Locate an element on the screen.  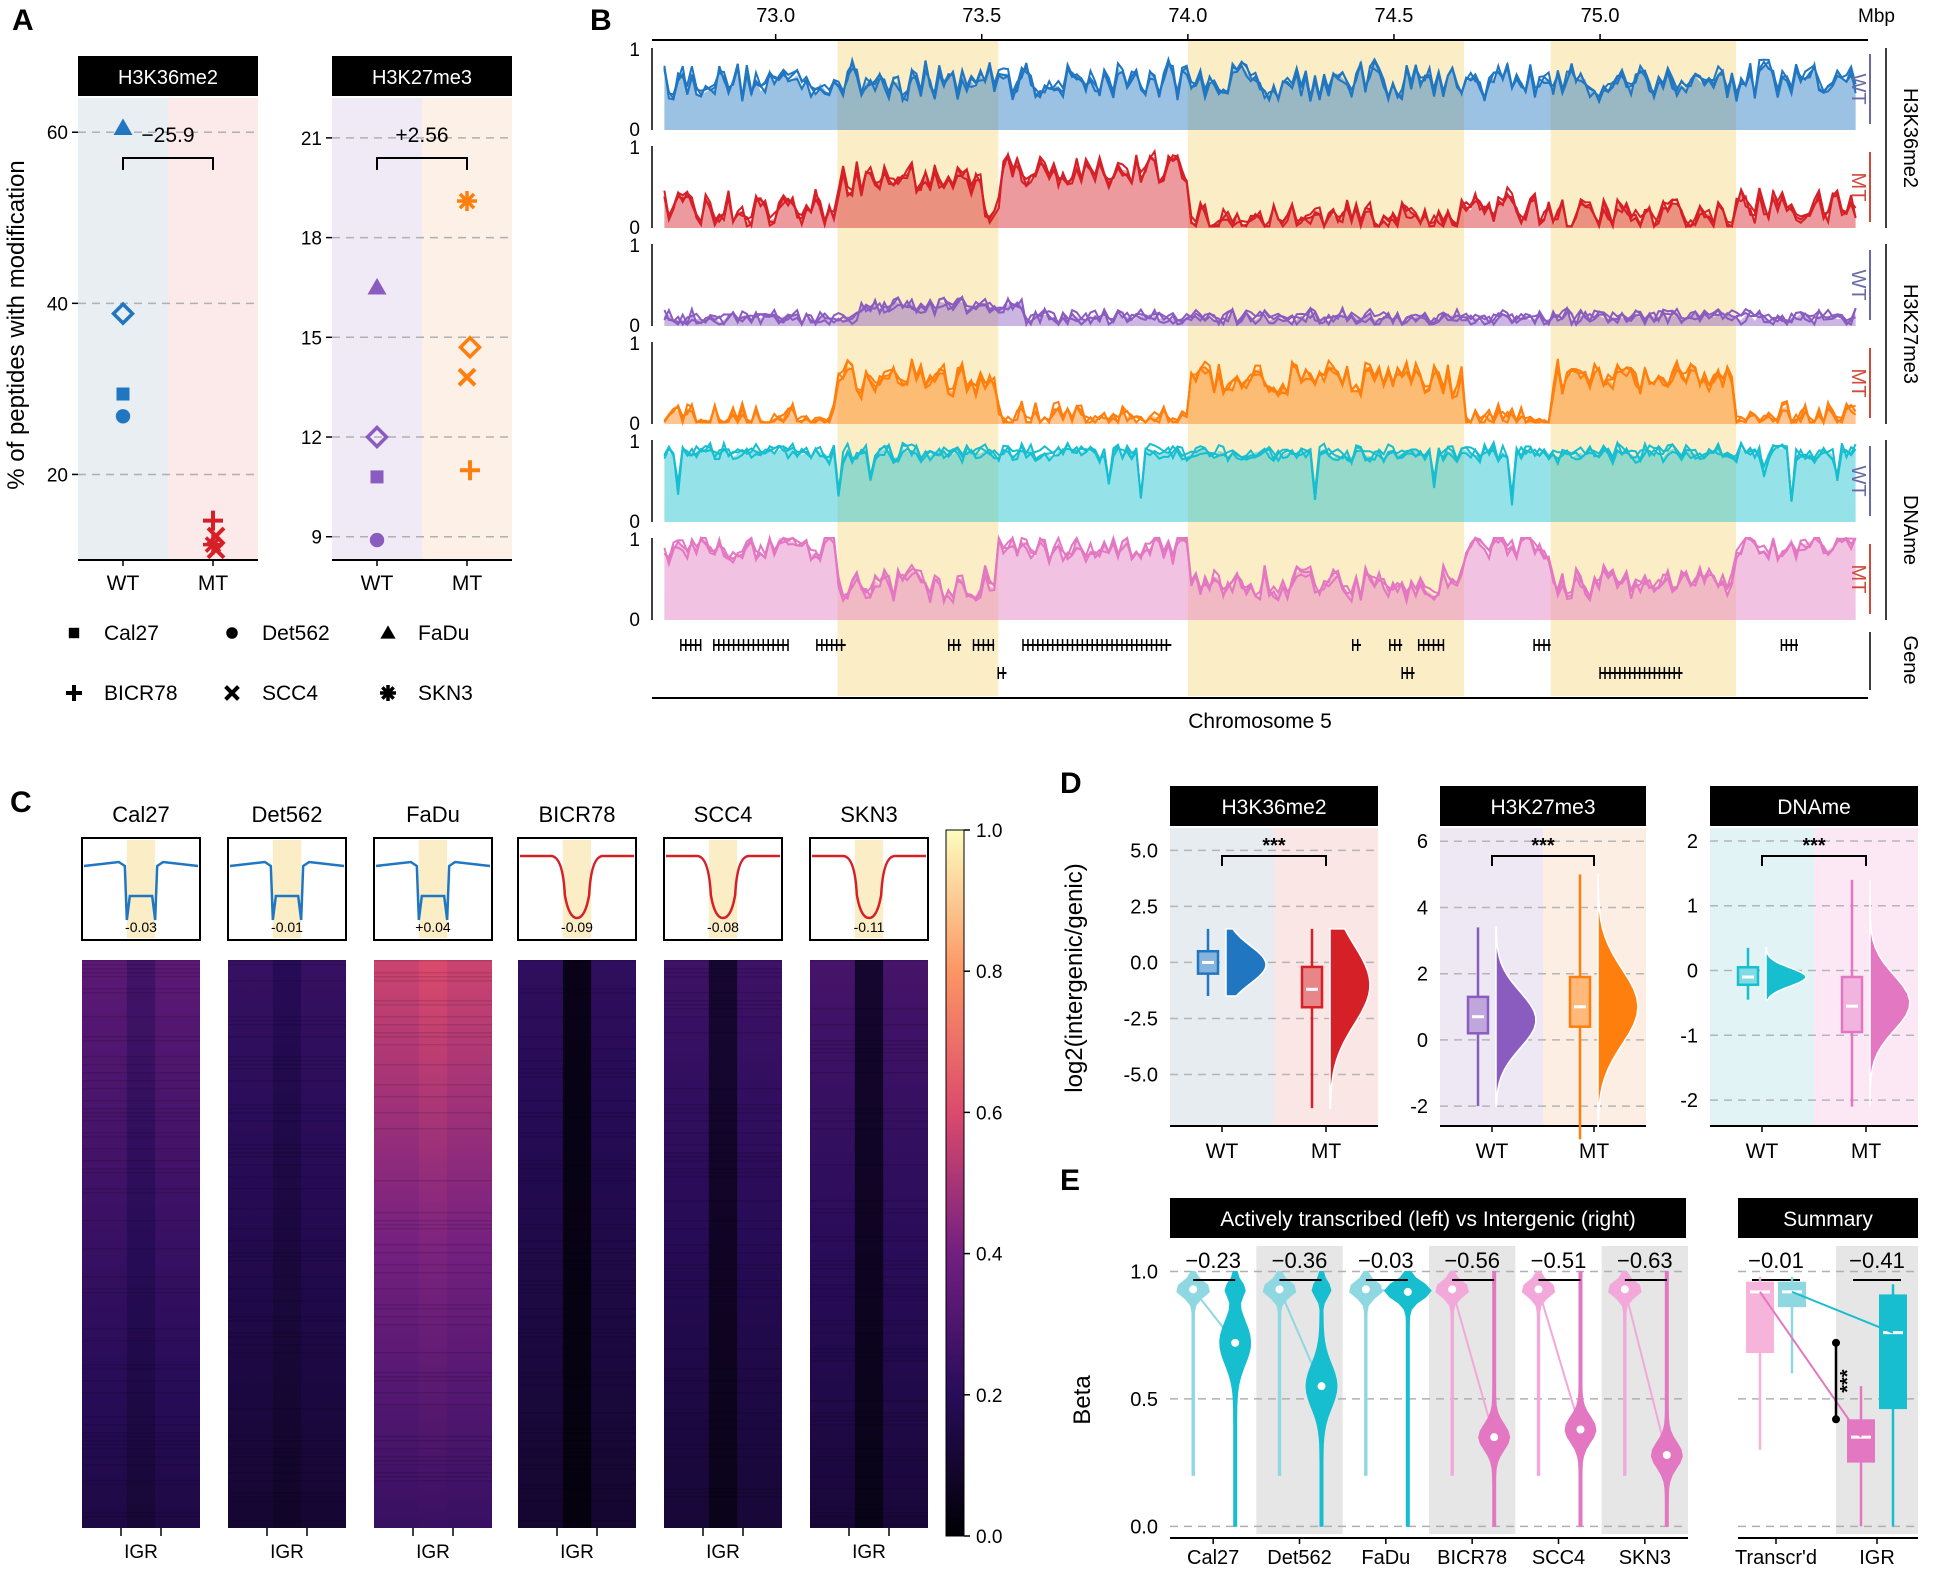
violin-pair-fadu: −0.03 FaDu is located at coordinates (1390, 1408).